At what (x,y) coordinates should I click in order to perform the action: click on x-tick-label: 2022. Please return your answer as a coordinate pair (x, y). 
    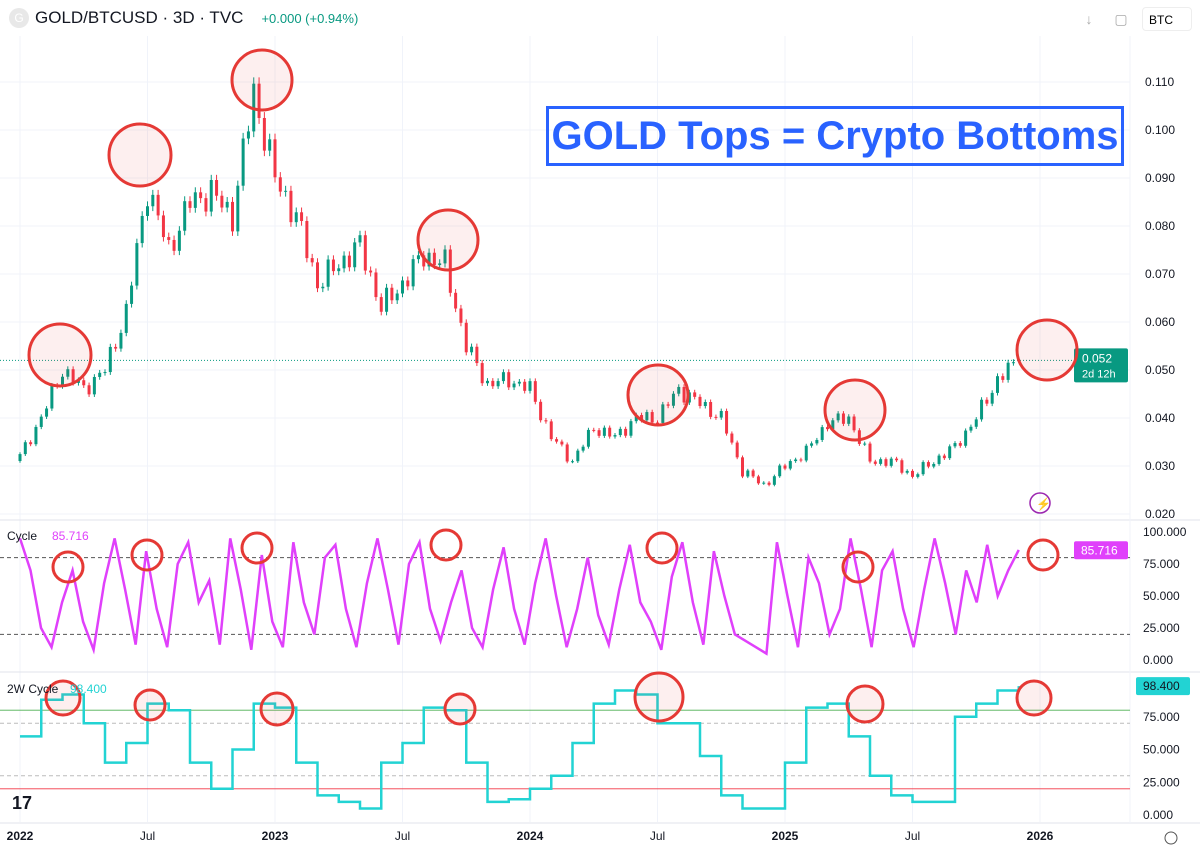
    Looking at the image, I should click on (20, 836).